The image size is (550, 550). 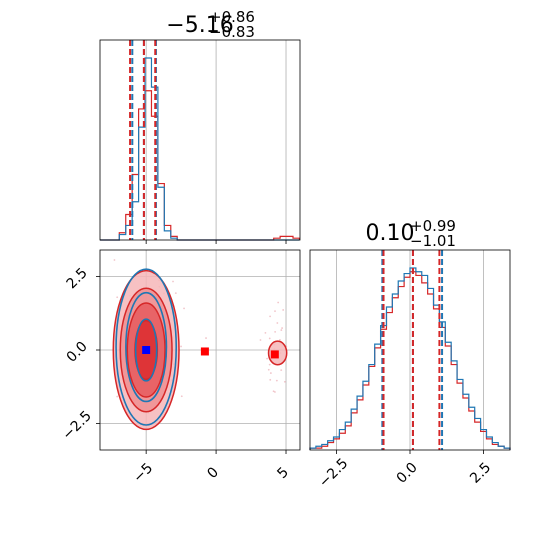 What do you see at coordinates (143, 140) in the screenshot?
I see `param1-quantile-lines` at bounding box center [143, 140].